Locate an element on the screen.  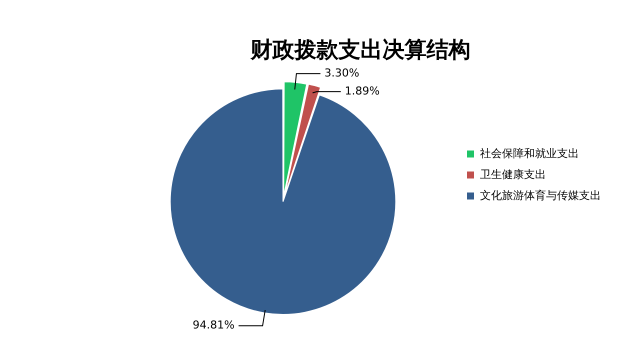
data-label: 94.81% is located at coordinates (213, 325).